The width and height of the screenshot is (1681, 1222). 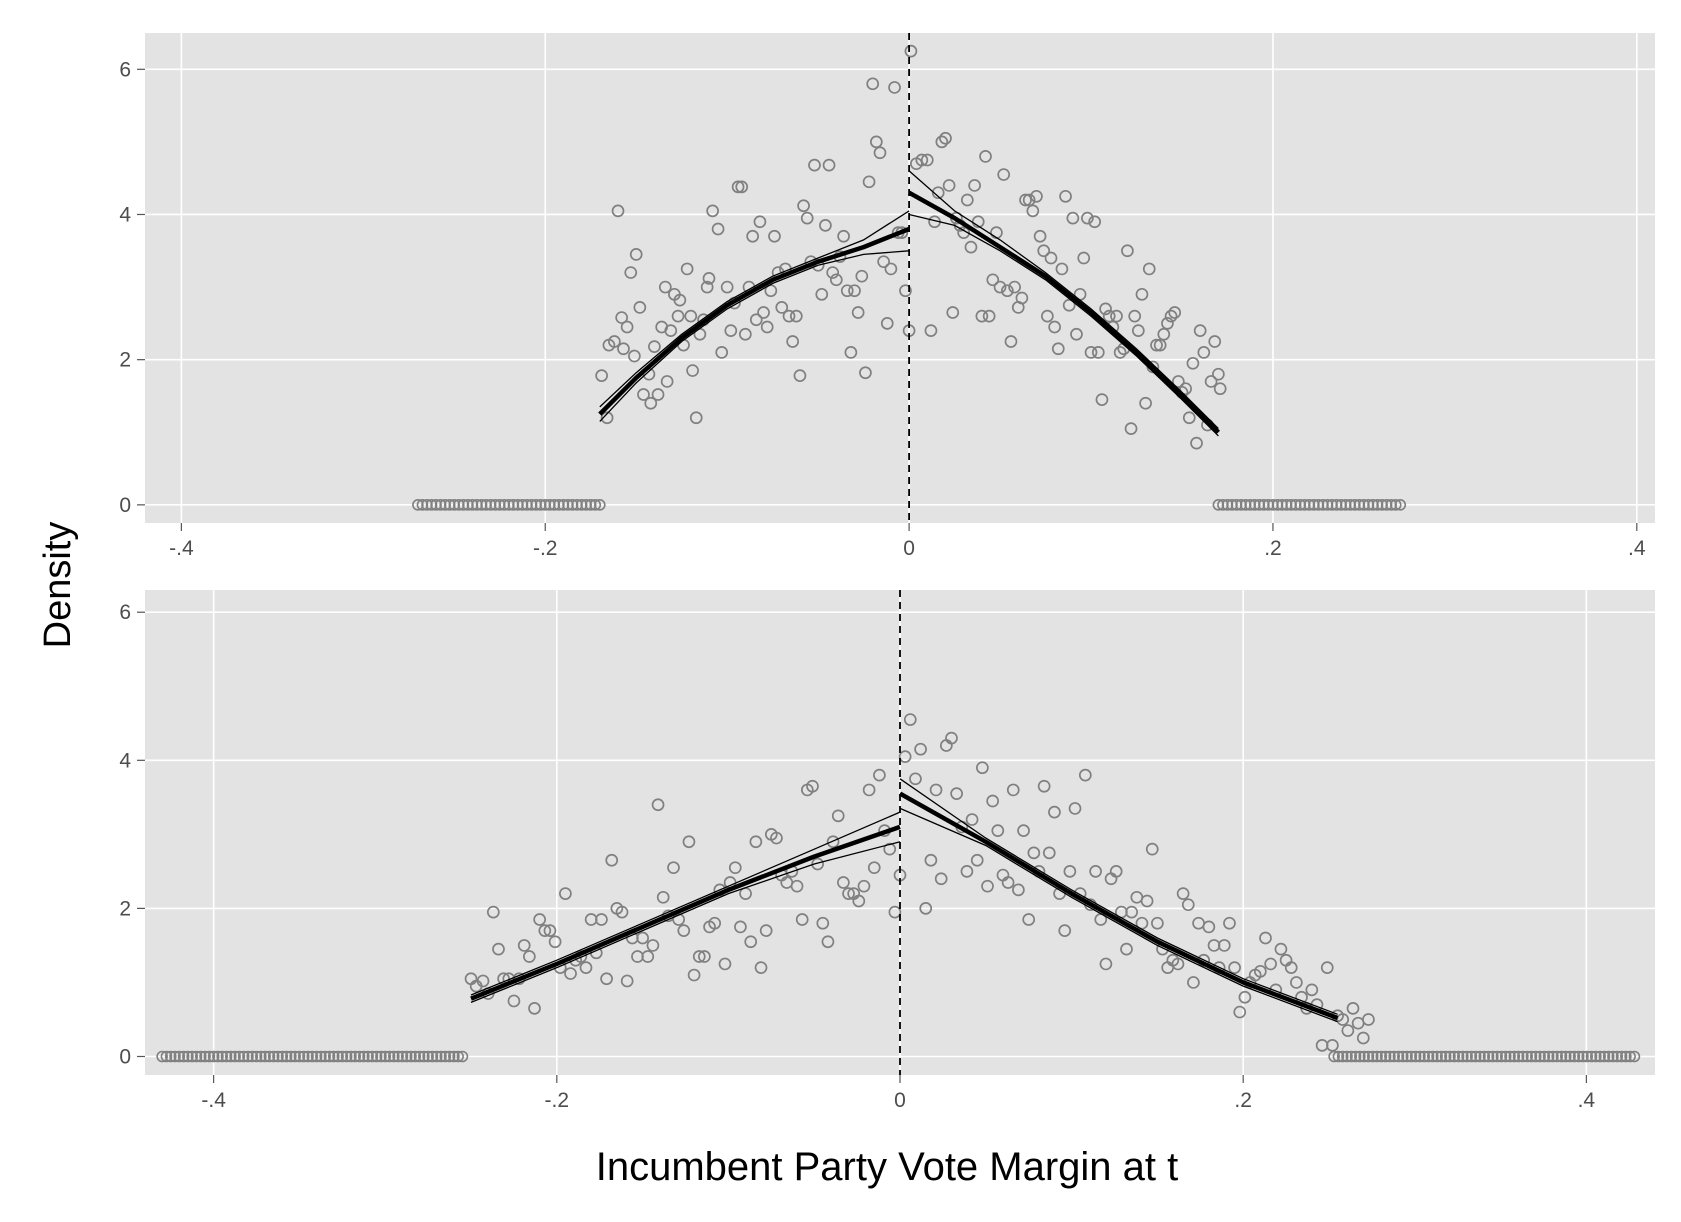 I want to click on fit-line-left, so click(x=685, y=912).